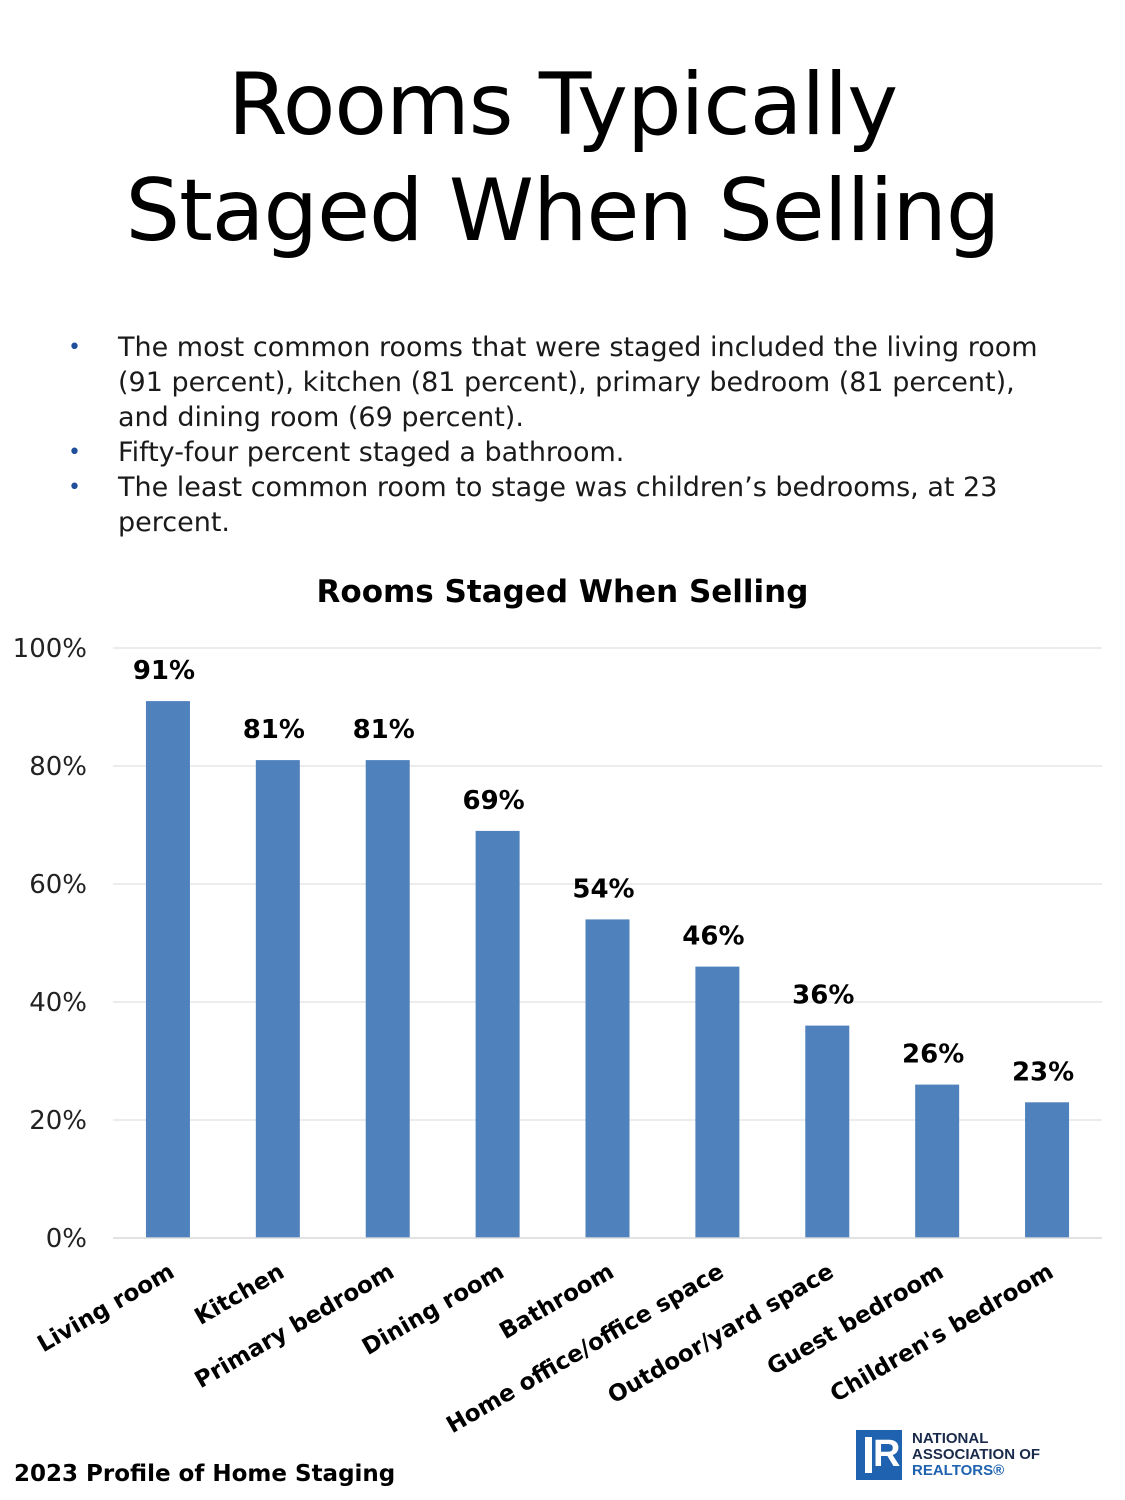  I want to click on data-label: 91%, so click(164, 671).